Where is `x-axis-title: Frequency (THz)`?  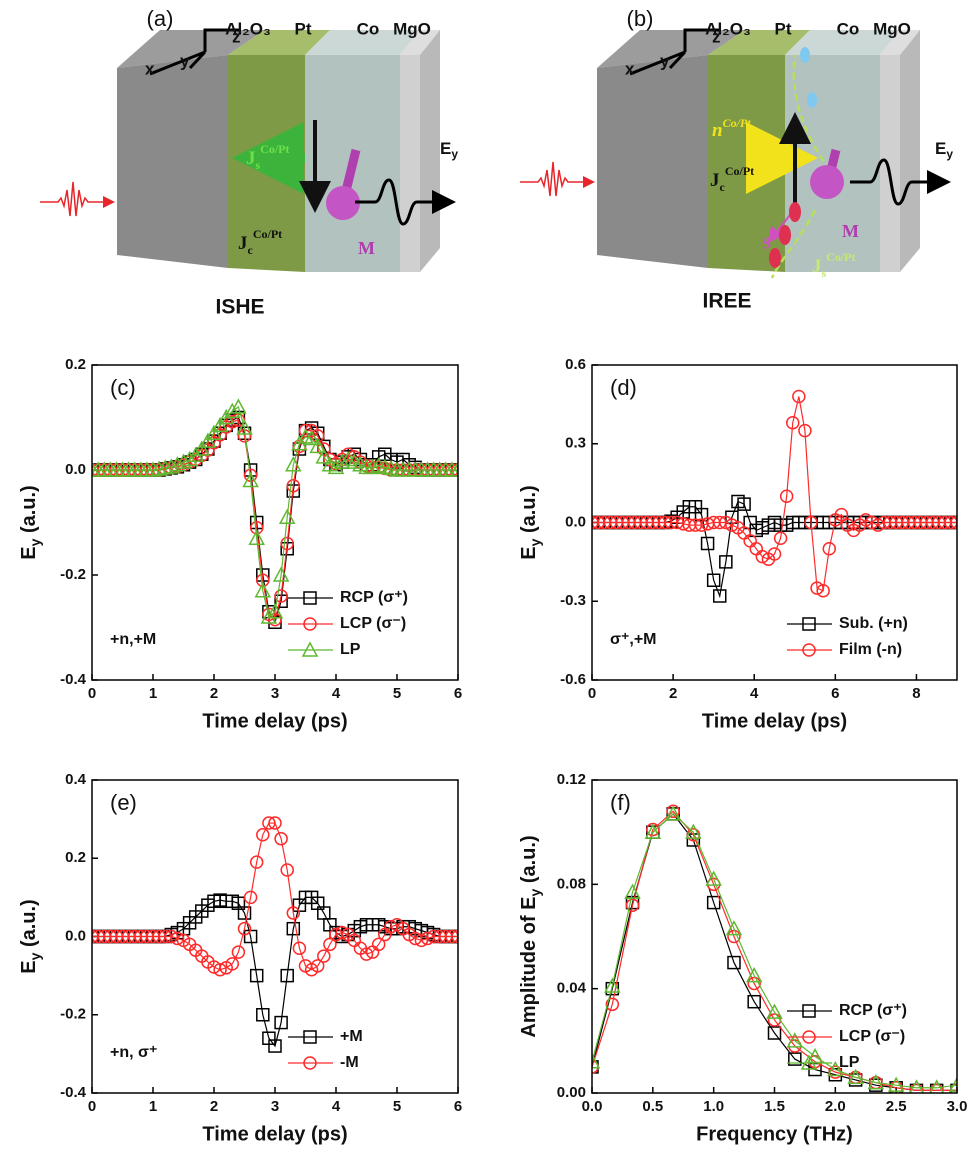
x-axis-title: Frequency (THz) is located at coordinates (774, 1134).